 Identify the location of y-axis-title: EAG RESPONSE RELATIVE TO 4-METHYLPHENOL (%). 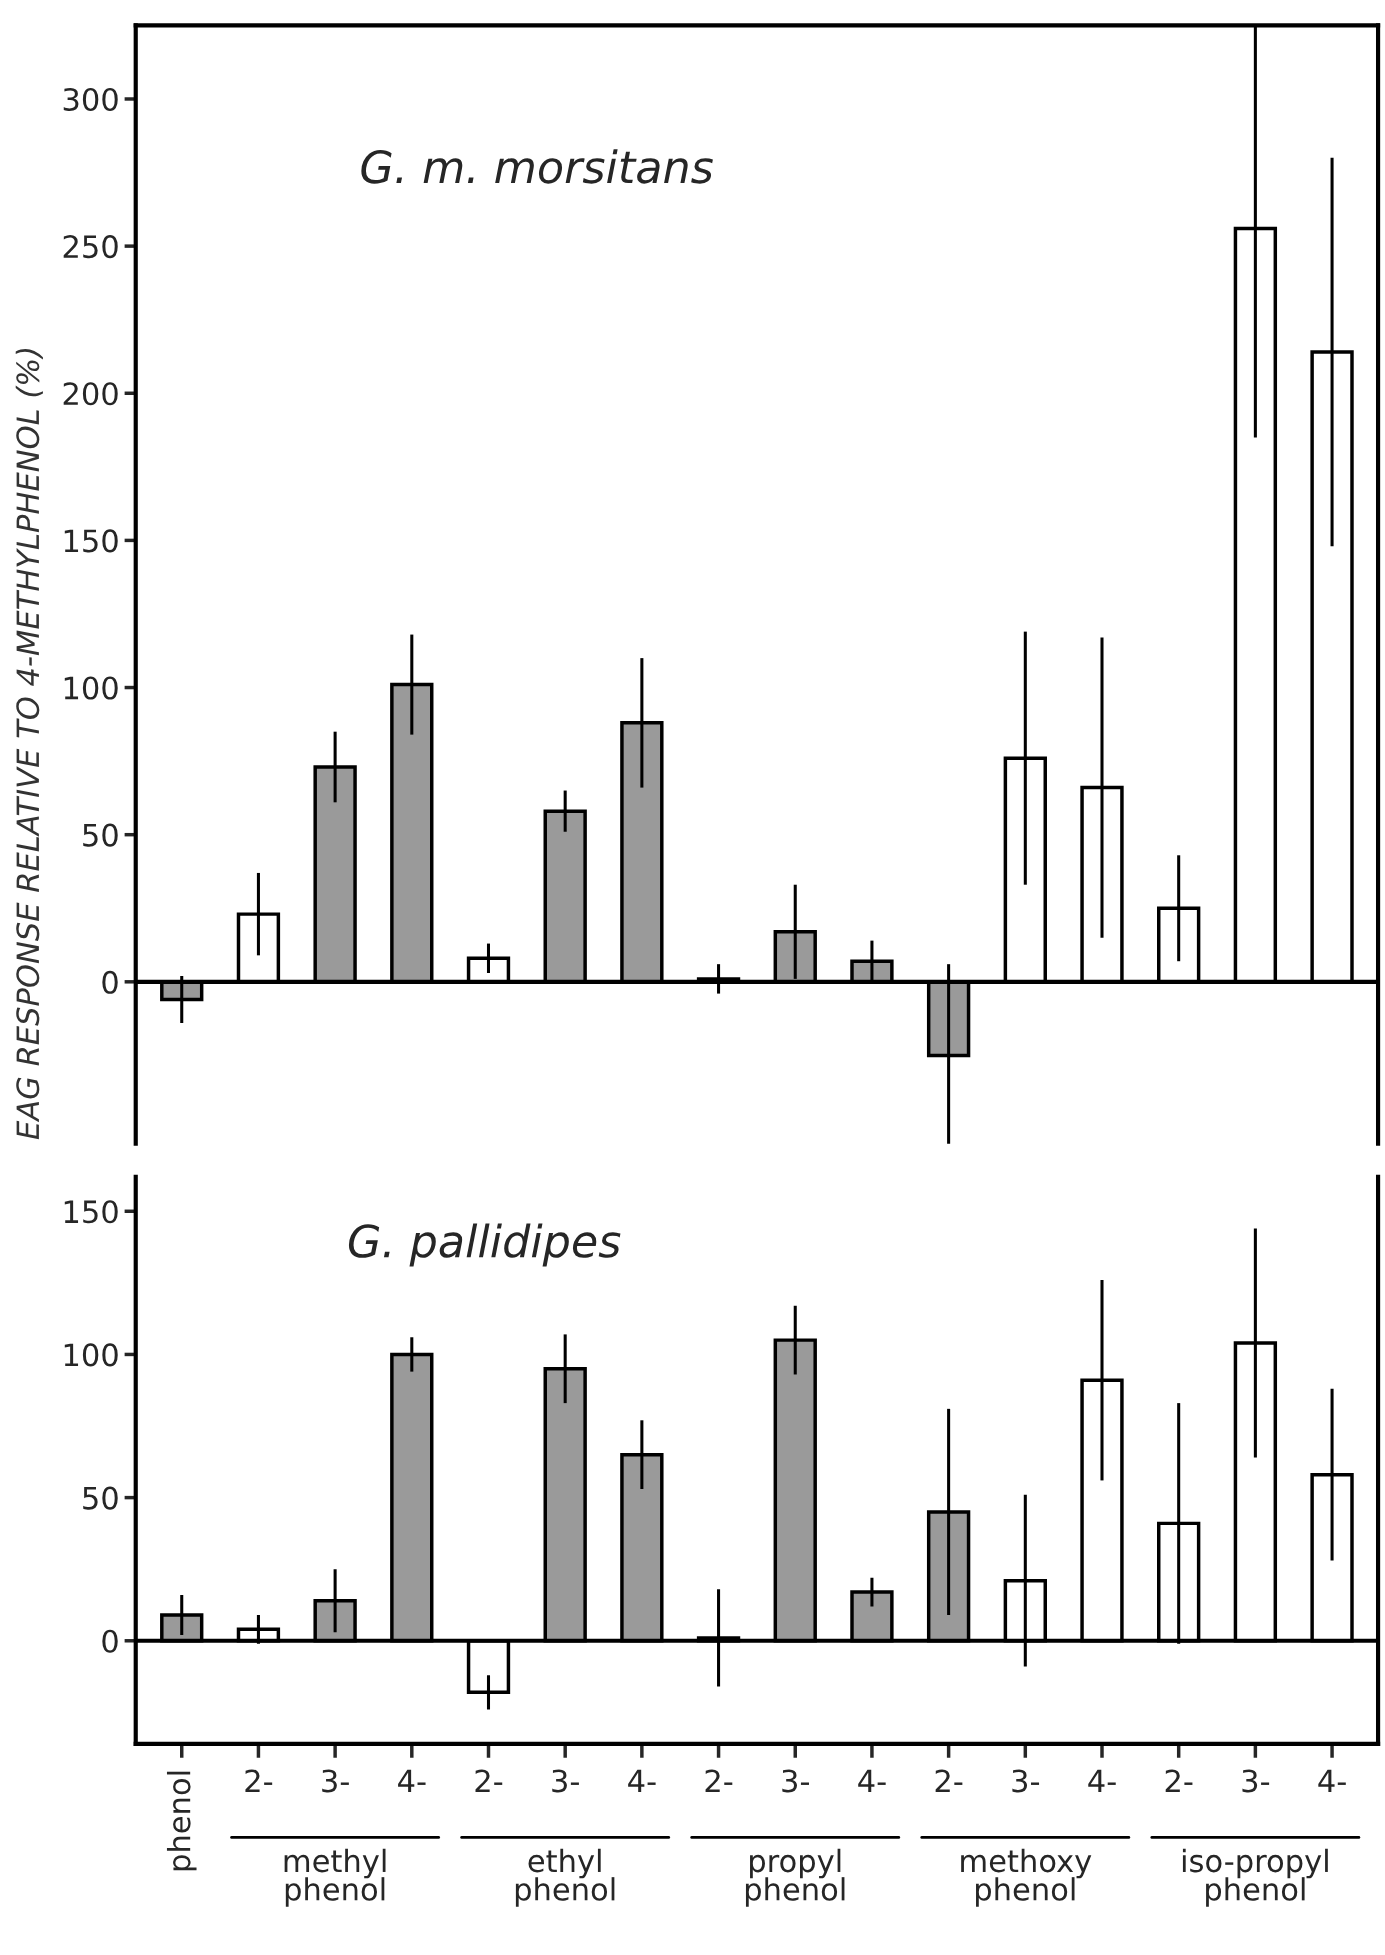
(29, 744).